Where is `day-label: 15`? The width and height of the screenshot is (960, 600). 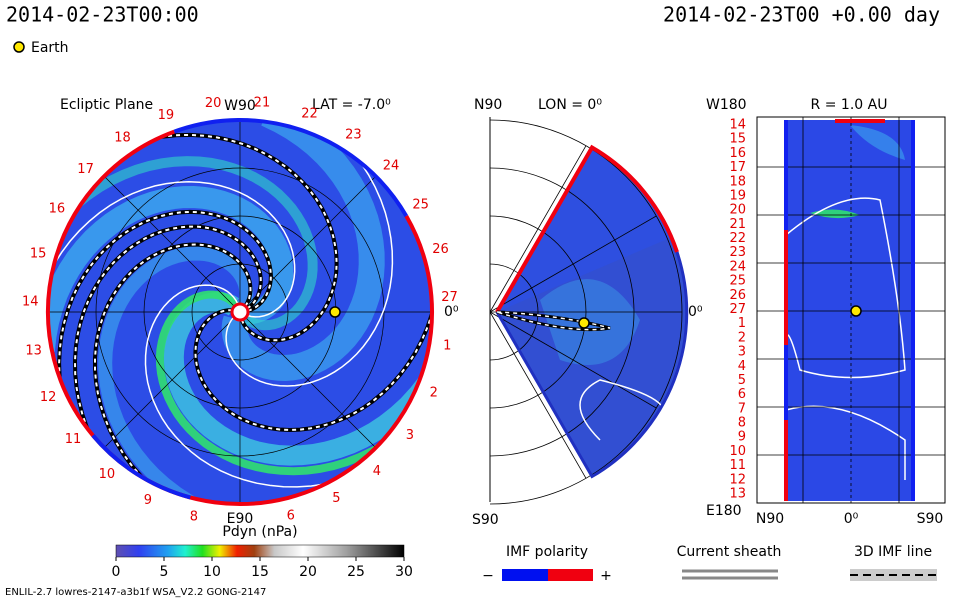 day-label: 15 is located at coordinates (38, 254).